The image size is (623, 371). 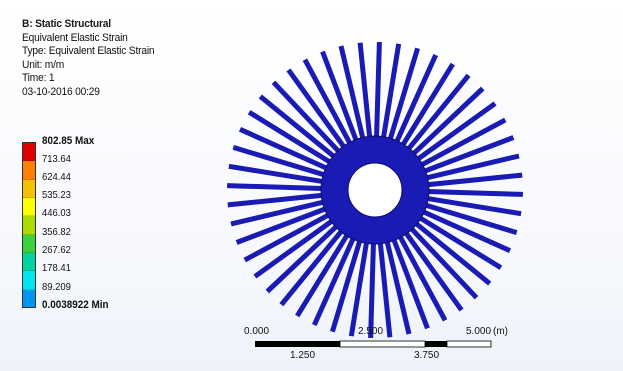 I want to click on legend-max-label: 802.85 Max, so click(x=68, y=141).